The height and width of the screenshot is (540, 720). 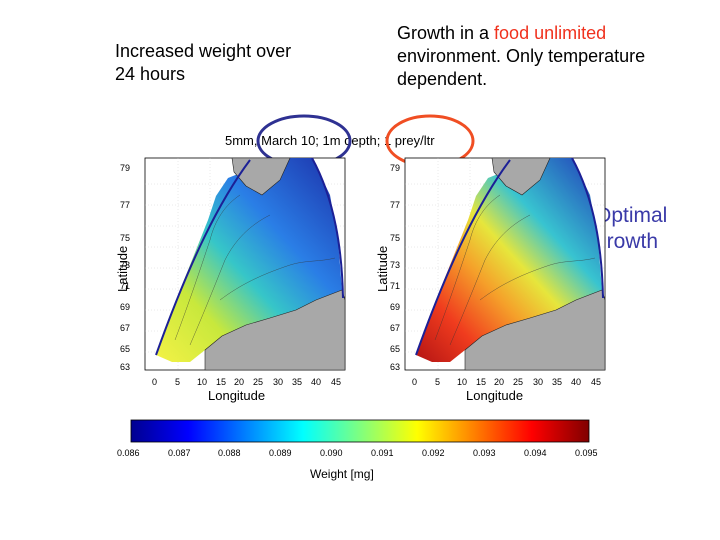 I want to click on left-map-svalbard, so click(x=261, y=176).